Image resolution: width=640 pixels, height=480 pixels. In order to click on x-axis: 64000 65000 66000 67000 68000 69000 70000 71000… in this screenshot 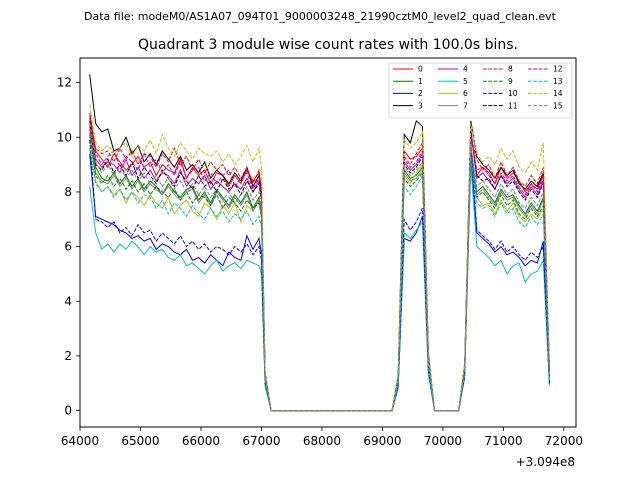, I will do `click(322, 437)`.